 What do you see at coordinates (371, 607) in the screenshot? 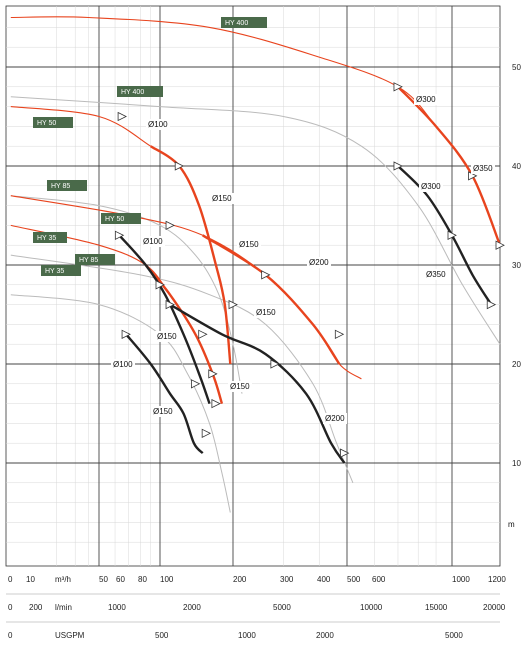
I see `x-tick-label: 10000` at bounding box center [371, 607].